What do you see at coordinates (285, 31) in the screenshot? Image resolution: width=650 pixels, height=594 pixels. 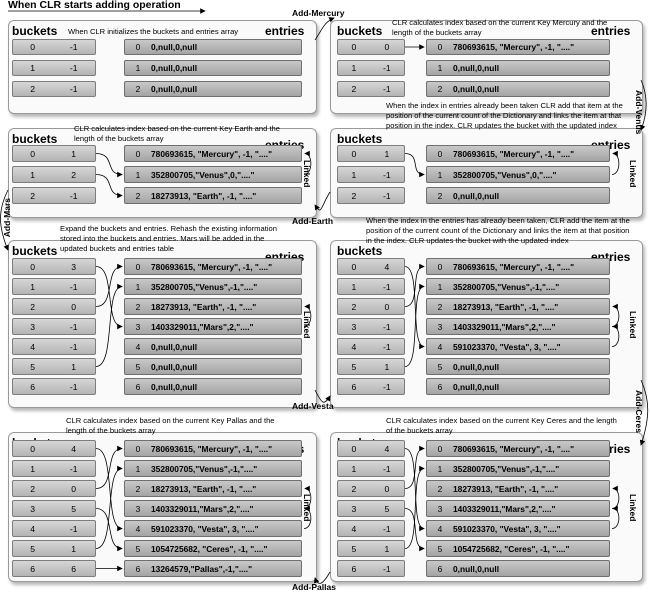 I see `entries-heading: entries` at bounding box center [285, 31].